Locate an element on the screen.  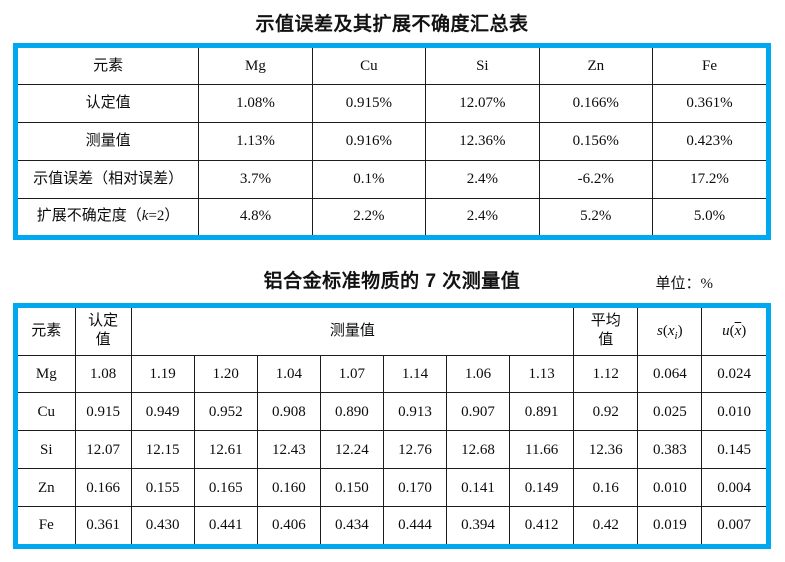
table2-measurement-cell: 0.913 is located at coordinates (415, 412).